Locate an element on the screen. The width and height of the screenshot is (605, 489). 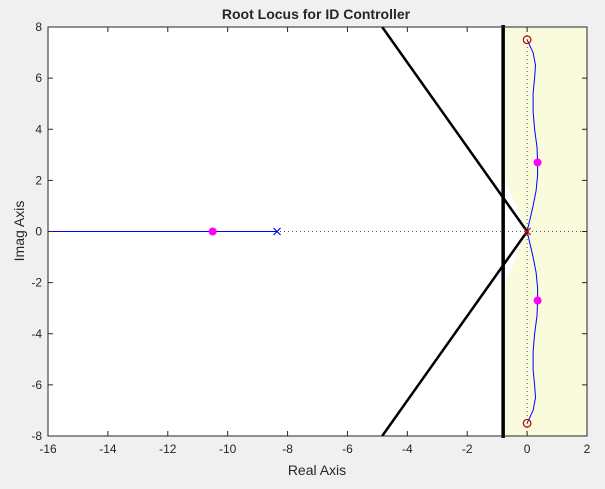
x-tick-label: -6 is located at coordinates (347, 449).